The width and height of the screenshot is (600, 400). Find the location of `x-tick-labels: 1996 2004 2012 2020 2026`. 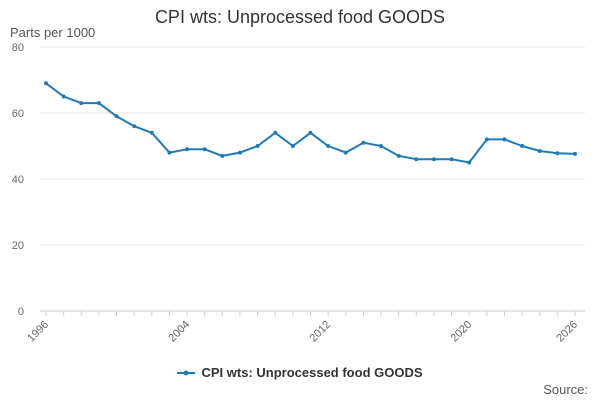

x-tick-labels: 1996 2004 2012 2020 2026 is located at coordinates (302, 332).